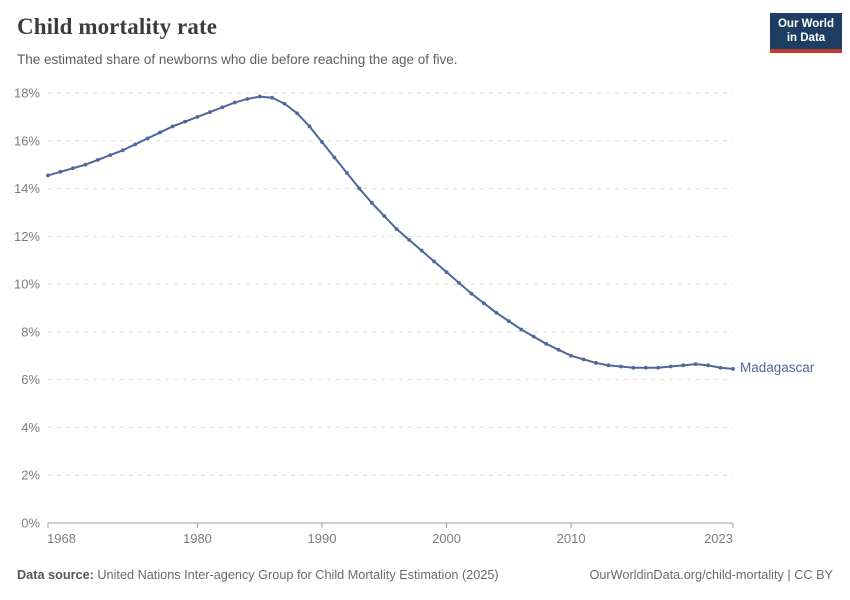 The width and height of the screenshot is (850, 600). Describe the element at coordinates (27, 284) in the screenshot. I see `y-tick-label: 10%` at that location.